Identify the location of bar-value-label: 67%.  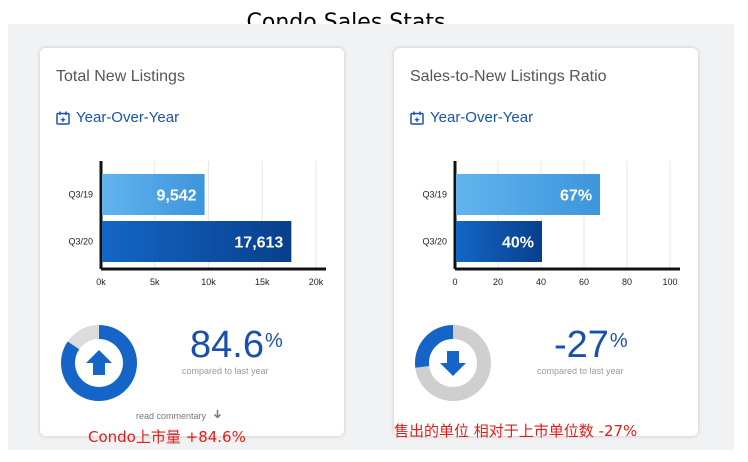
(576, 196).